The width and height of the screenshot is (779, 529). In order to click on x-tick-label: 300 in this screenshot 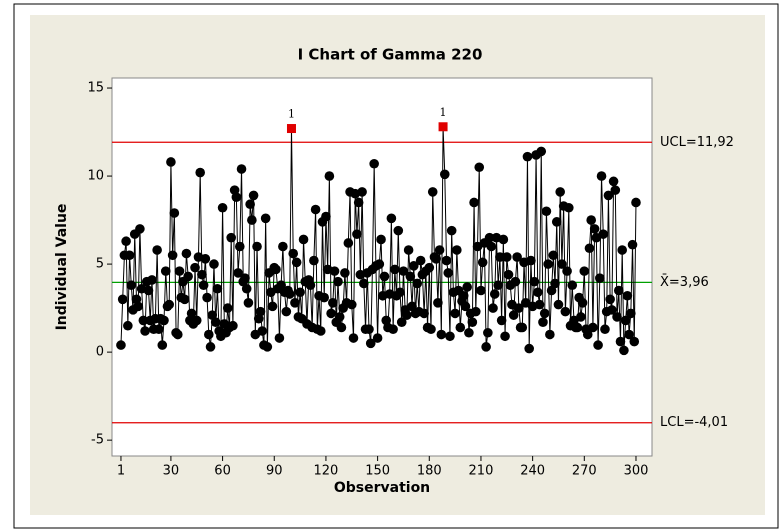, I will do `click(636, 471)`.